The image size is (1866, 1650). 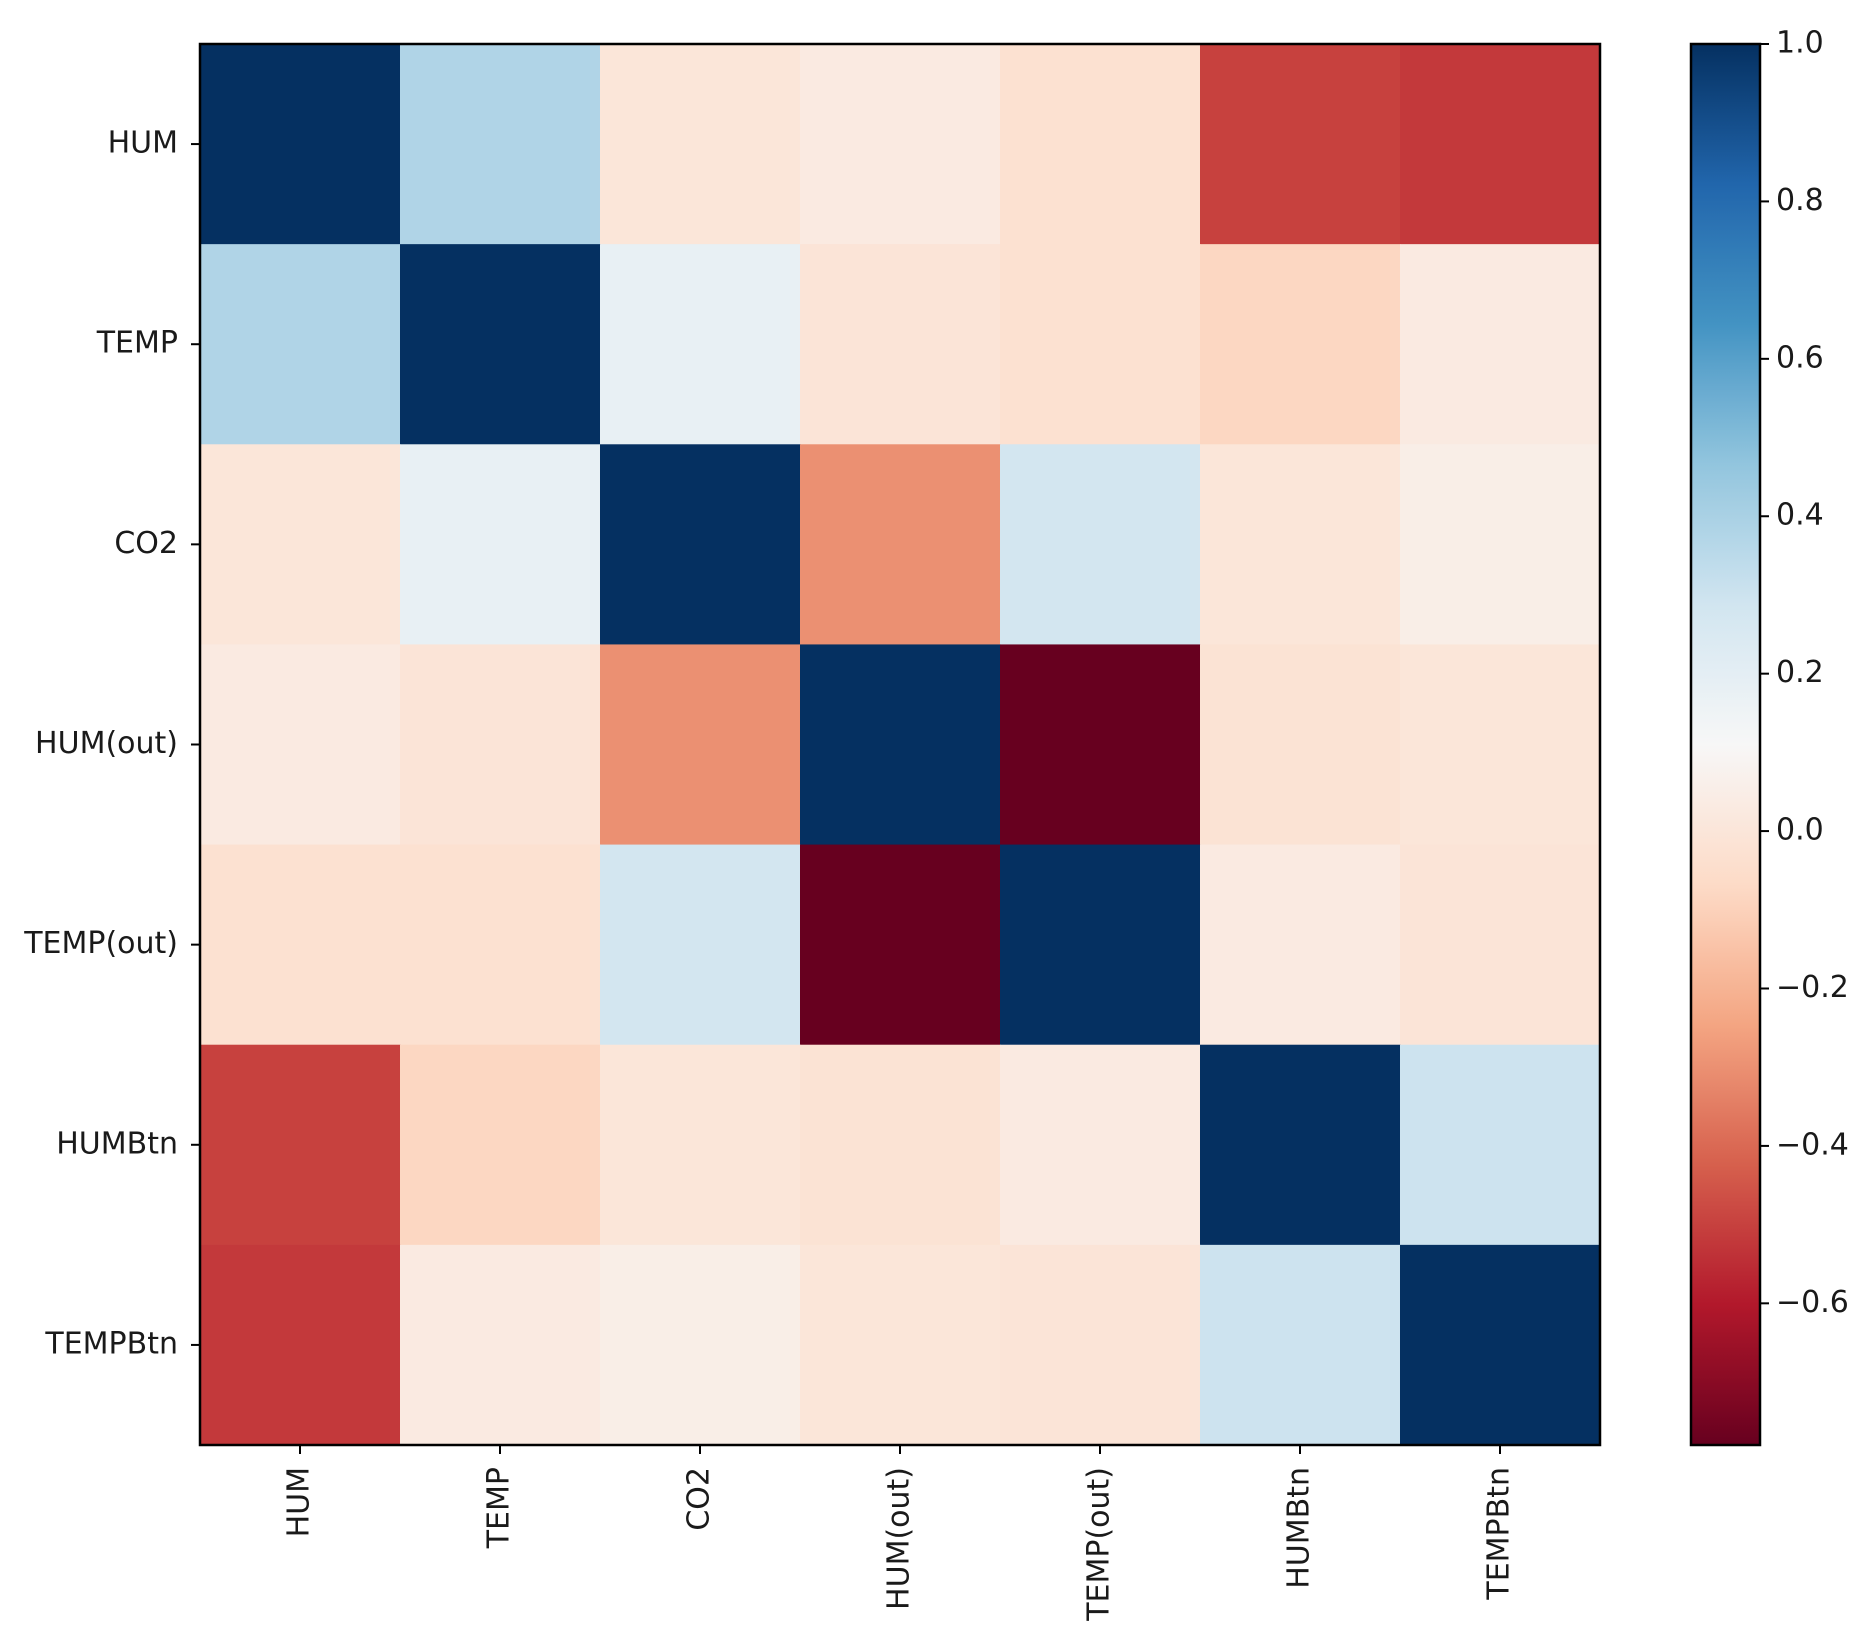 I want to click on colorbar-tick-label: −0.2, so click(x=1812, y=987).